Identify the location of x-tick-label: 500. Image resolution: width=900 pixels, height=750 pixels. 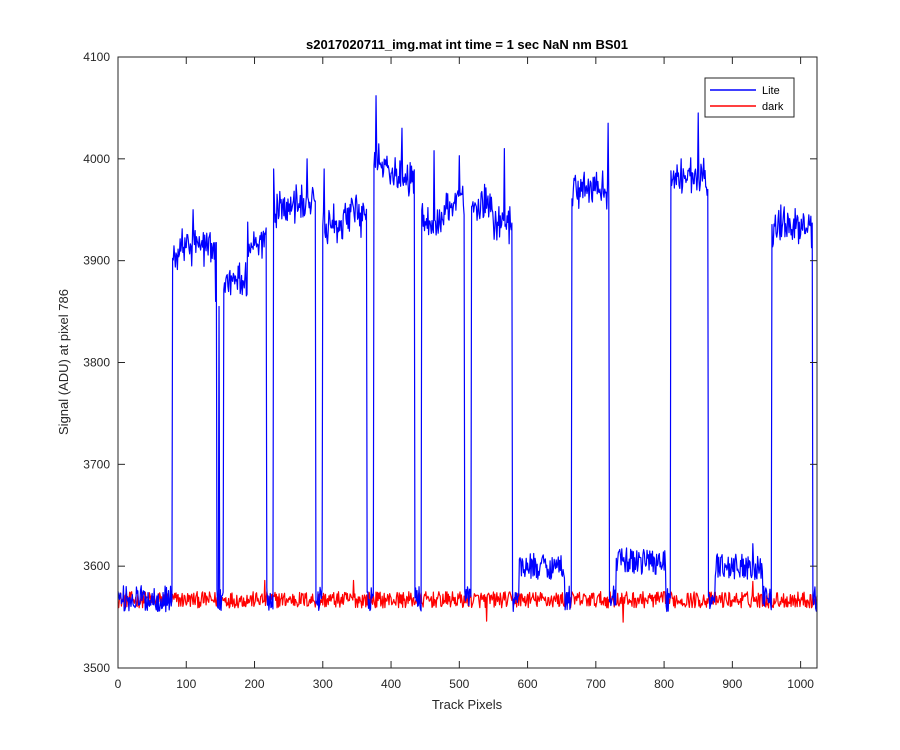
(459, 684).